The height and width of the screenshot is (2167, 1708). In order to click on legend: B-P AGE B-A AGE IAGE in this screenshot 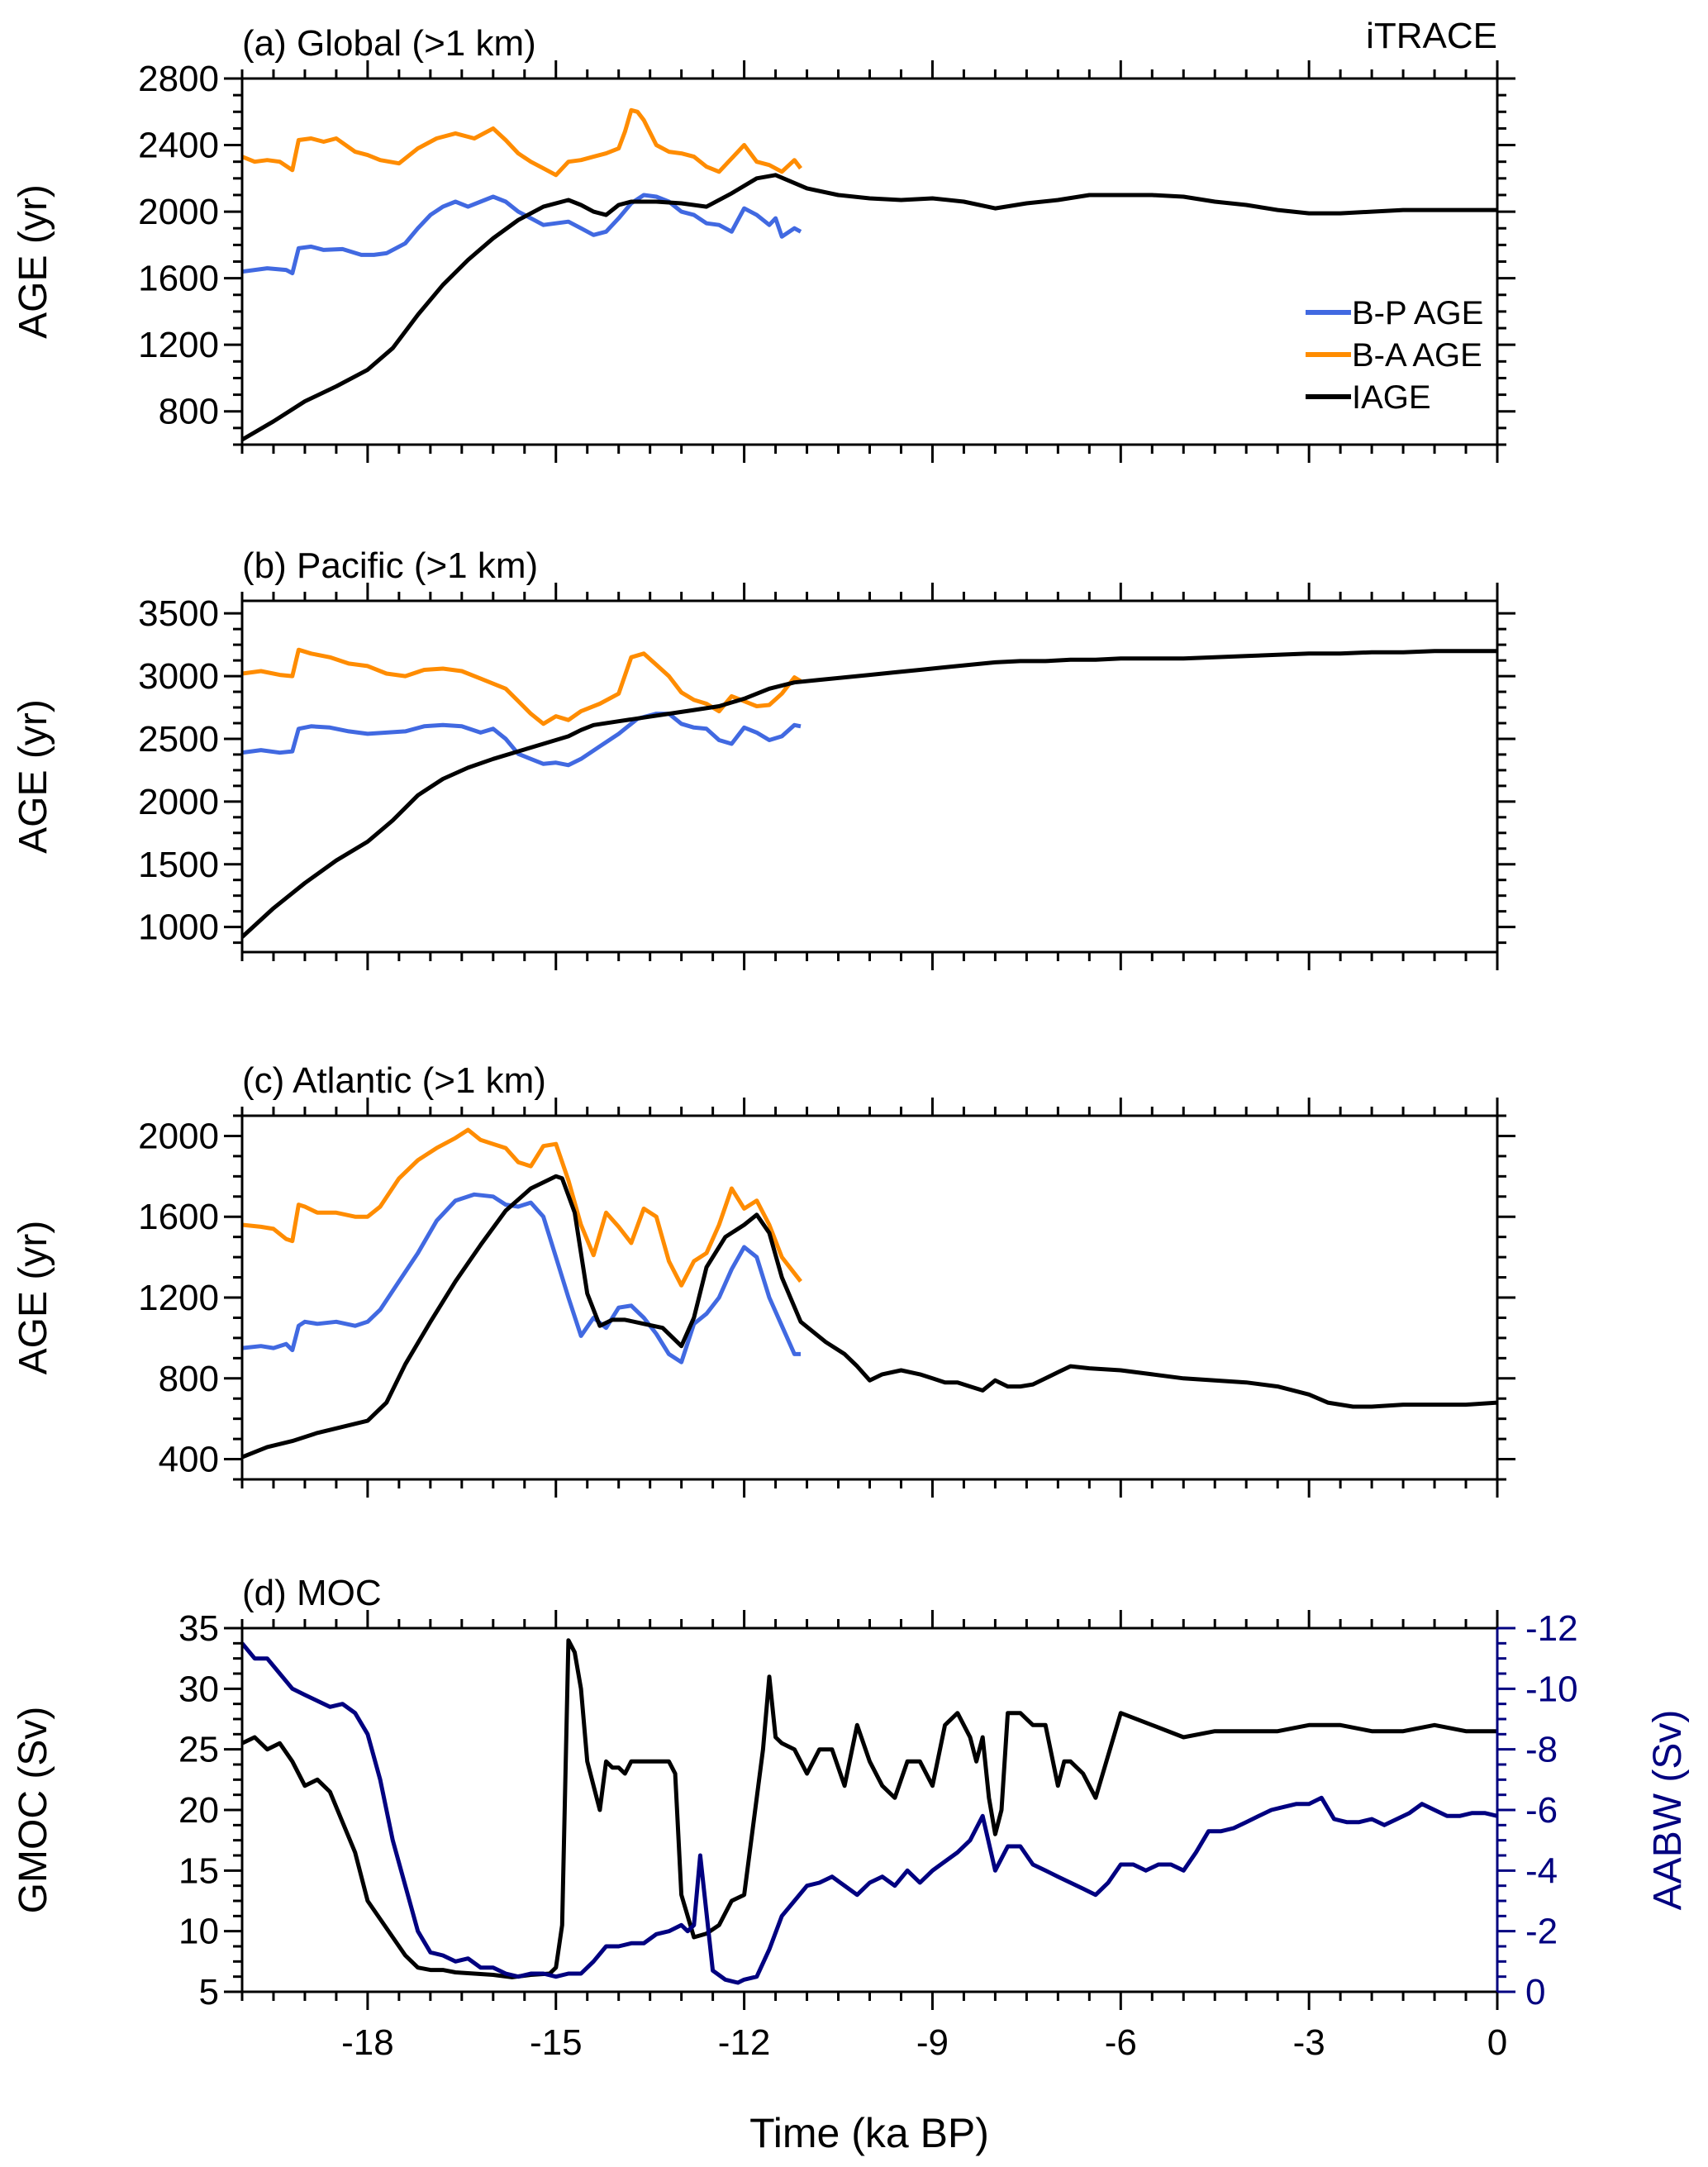, I will do `click(1394, 355)`.